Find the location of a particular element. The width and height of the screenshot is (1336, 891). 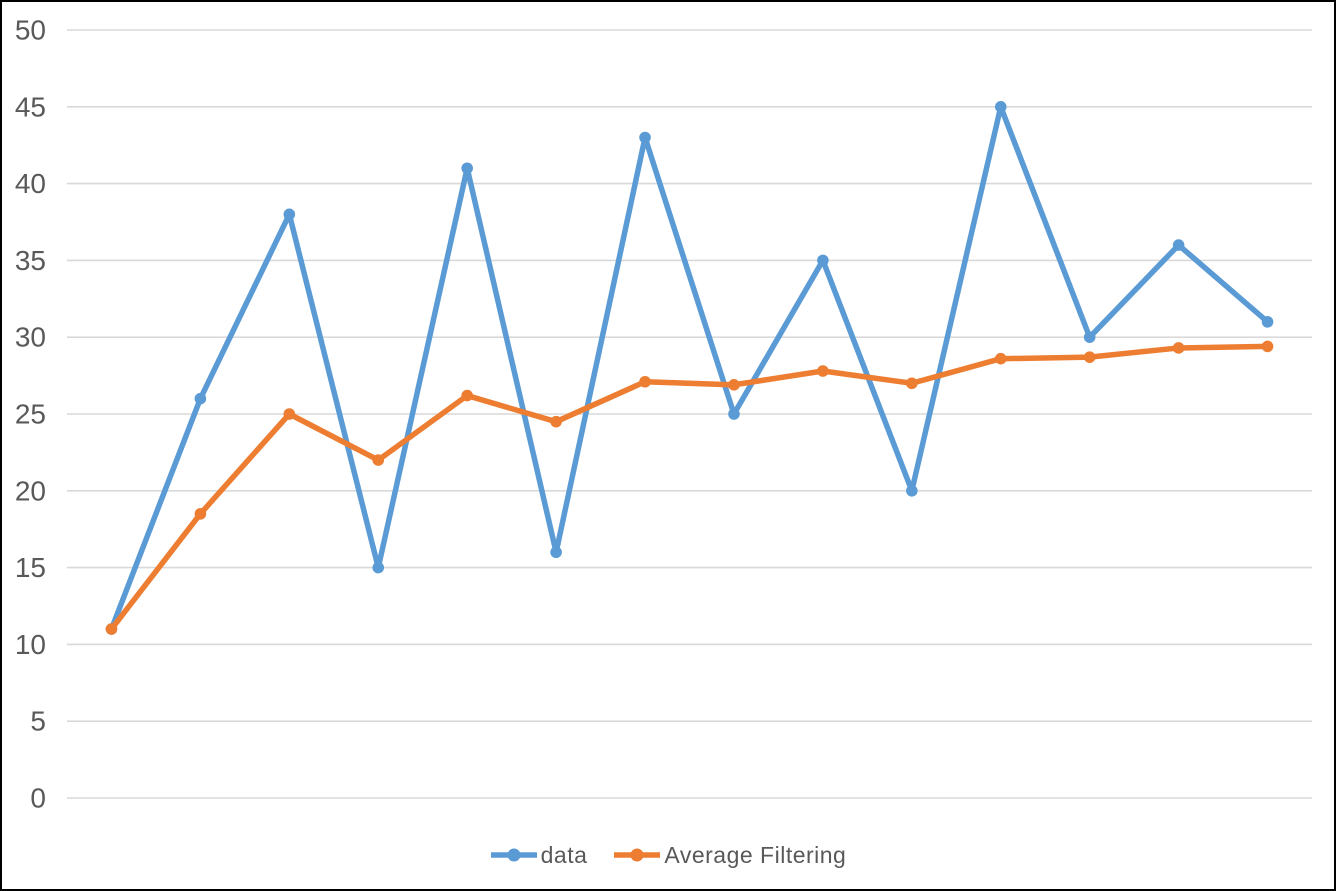

y-tick-label-25: 25 is located at coordinates (30, 414).